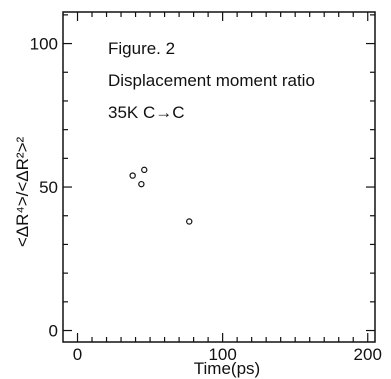 The width and height of the screenshot is (391, 379). I want to click on y-tick-labels: 0 50 100, so click(44, 188).